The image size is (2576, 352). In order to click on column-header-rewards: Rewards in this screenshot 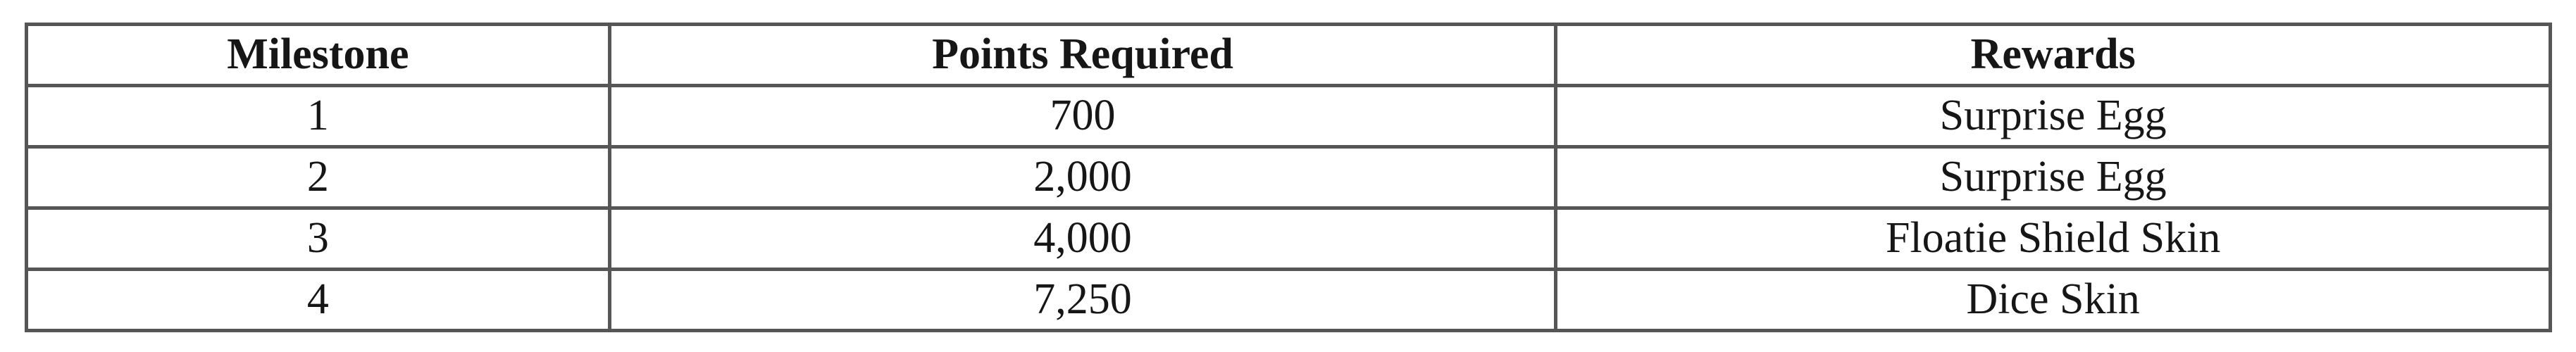, I will do `click(2053, 55)`.